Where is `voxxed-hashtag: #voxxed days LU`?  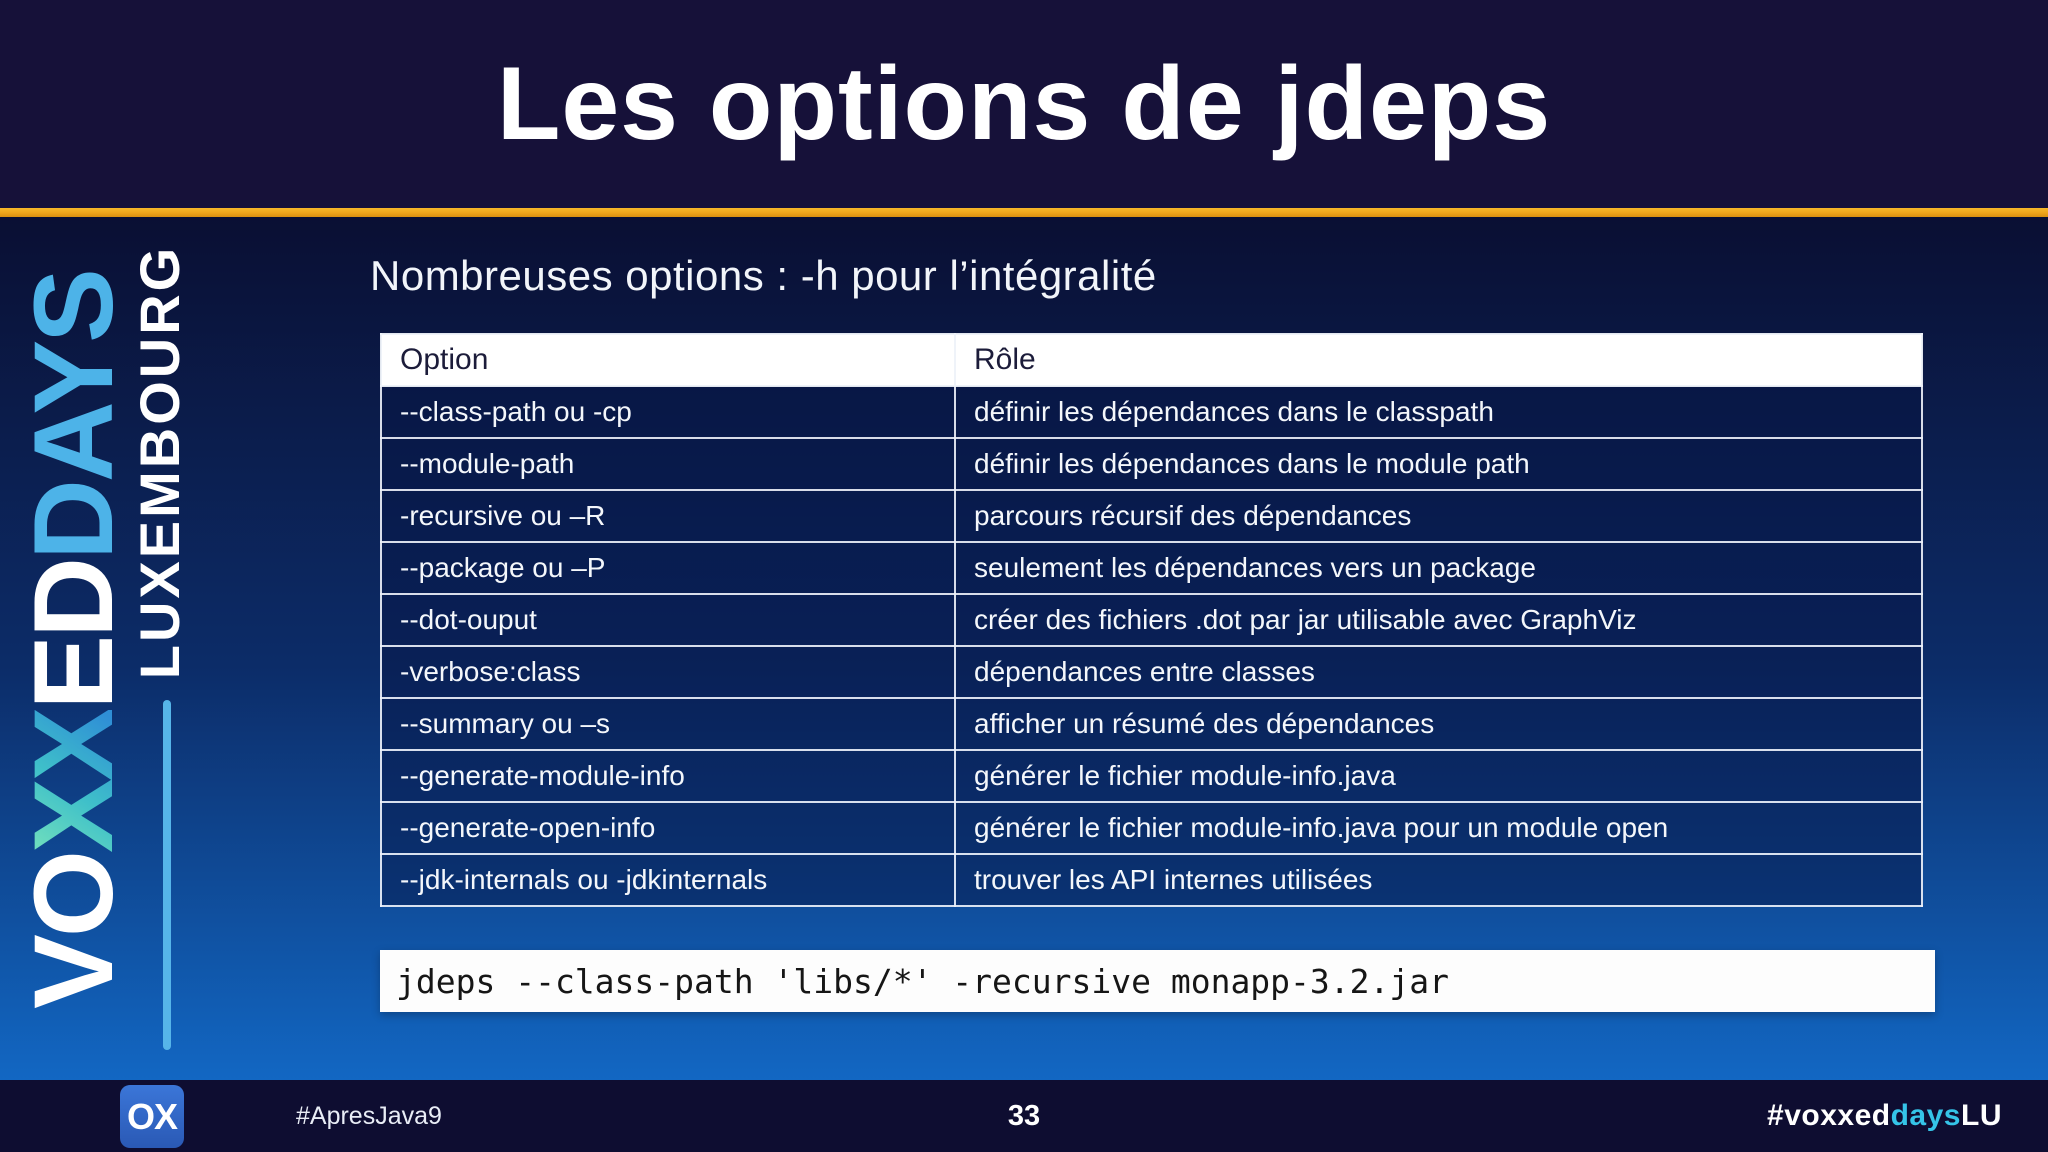
voxxed-hashtag: #voxxed days LU is located at coordinates (1884, 1116).